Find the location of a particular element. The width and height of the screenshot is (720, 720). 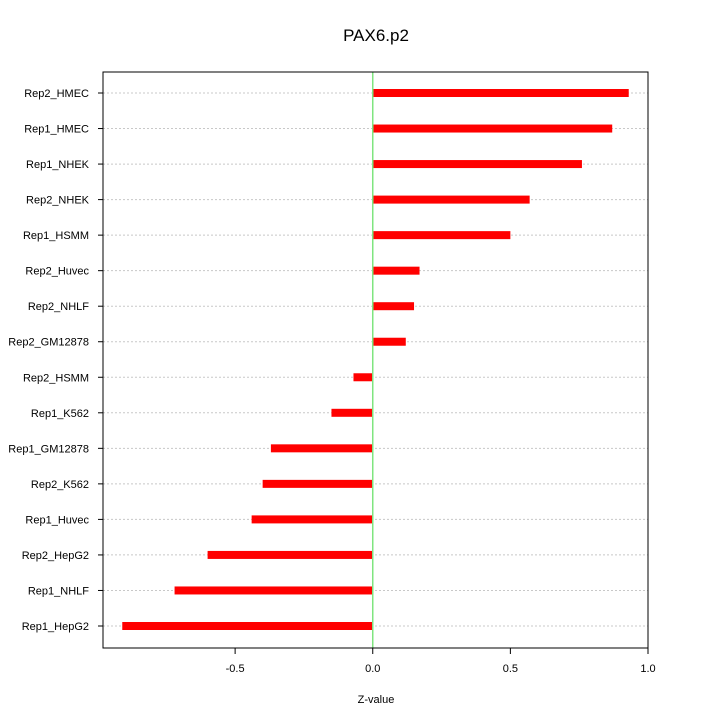

bar-rep1-nhek is located at coordinates (477, 164).